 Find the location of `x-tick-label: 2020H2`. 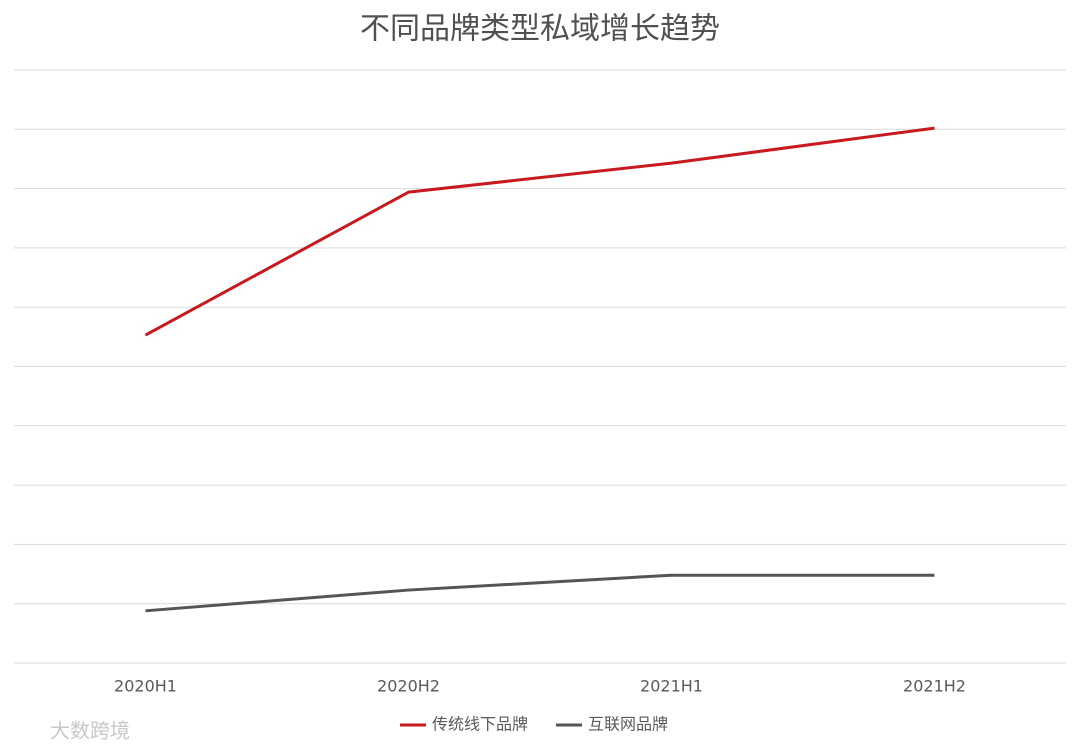

x-tick-label: 2020H2 is located at coordinates (408, 686).